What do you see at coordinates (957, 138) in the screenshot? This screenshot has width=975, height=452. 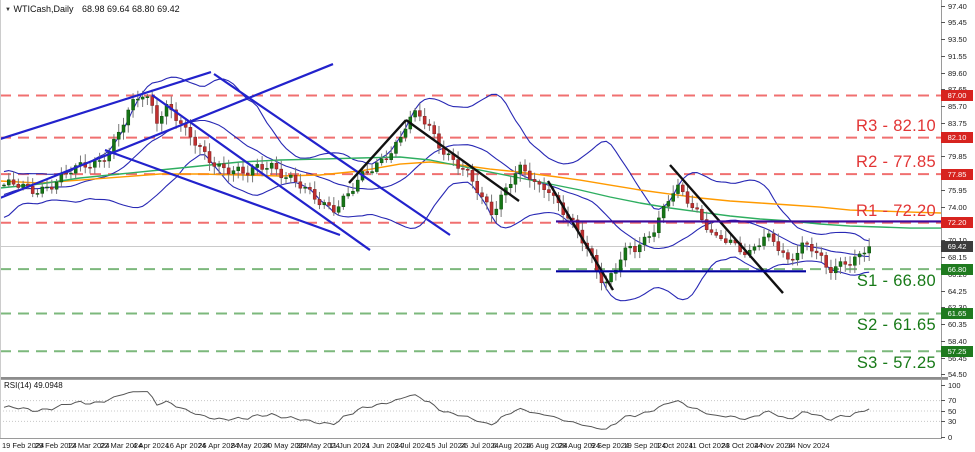 I see `price-badge-82.10: 82.10` at bounding box center [957, 138].